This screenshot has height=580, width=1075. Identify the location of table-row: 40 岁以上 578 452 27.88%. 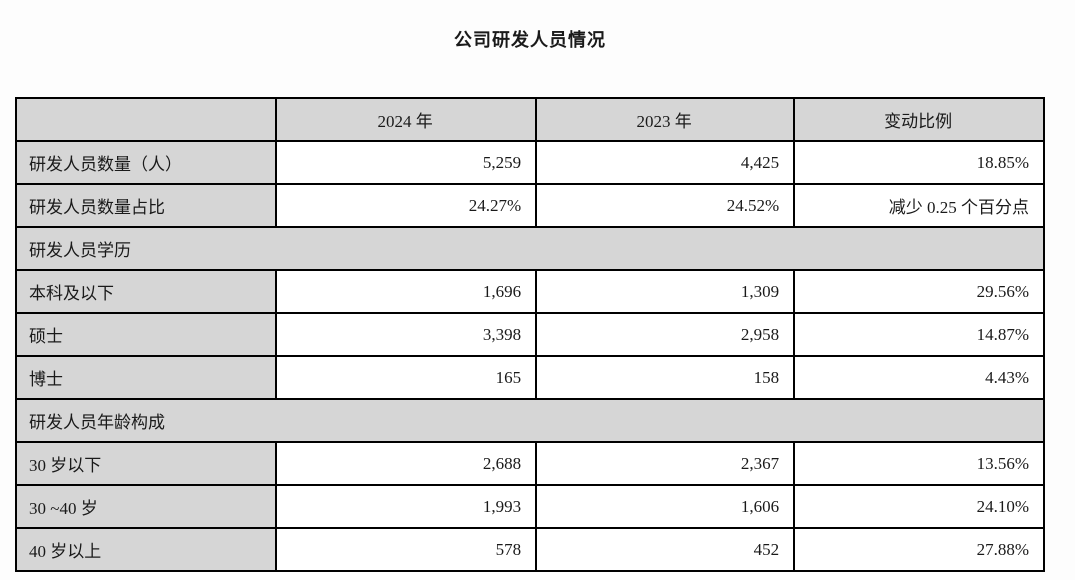
(529, 549).